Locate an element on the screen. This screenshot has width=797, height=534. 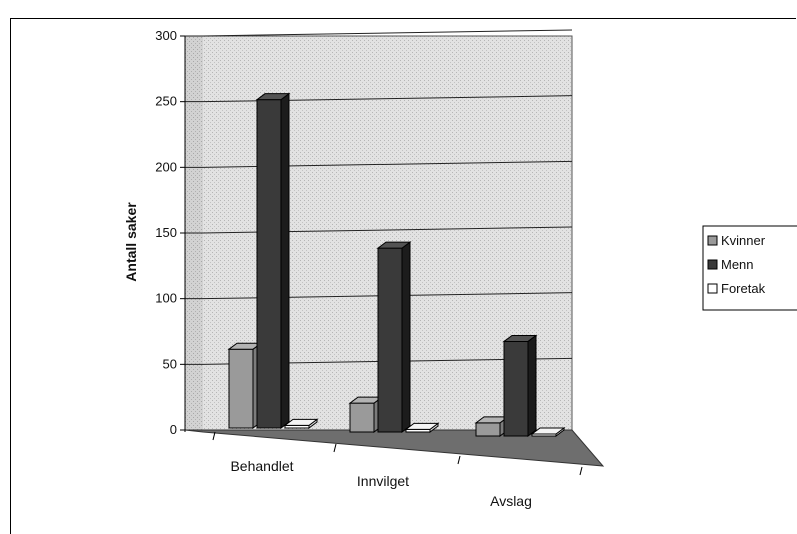
y-axis-label: Antall saker is located at coordinates (131, 242).